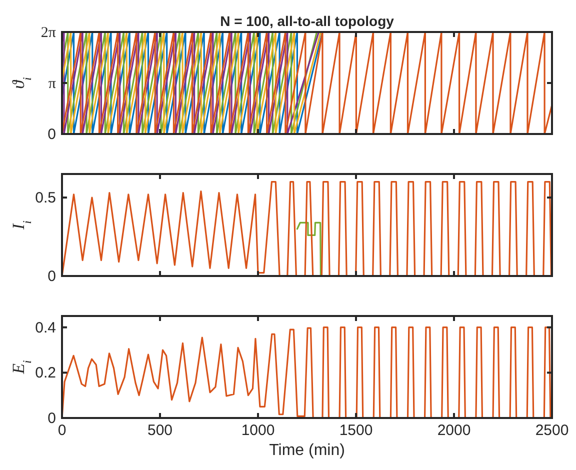 The image size is (576, 470). Describe the element at coordinates (45, 198) in the screenshot. I see `y-tick-label: 0.5` at that location.